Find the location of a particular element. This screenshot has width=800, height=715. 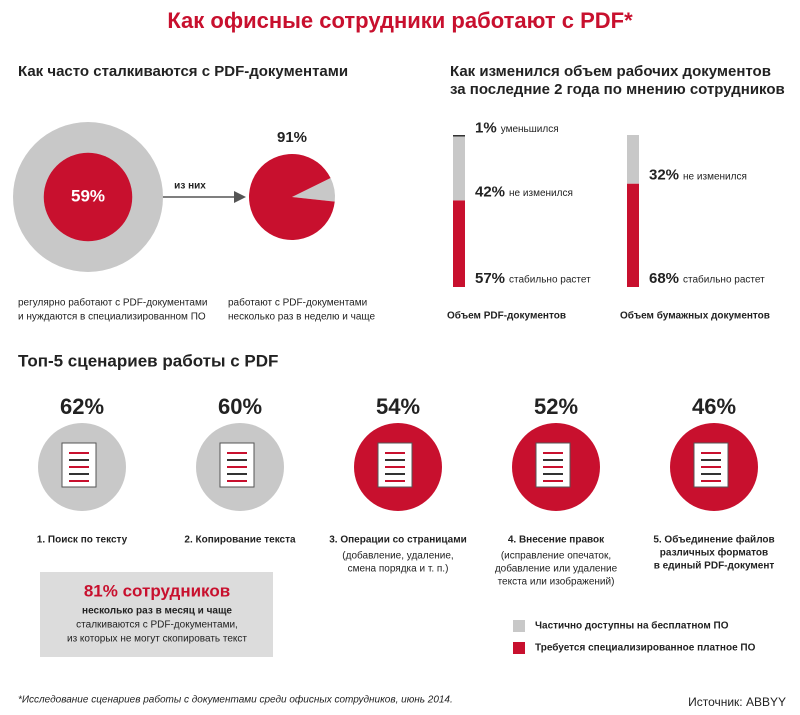

scenario-note: добавление или удаление is located at coordinates (556, 569).